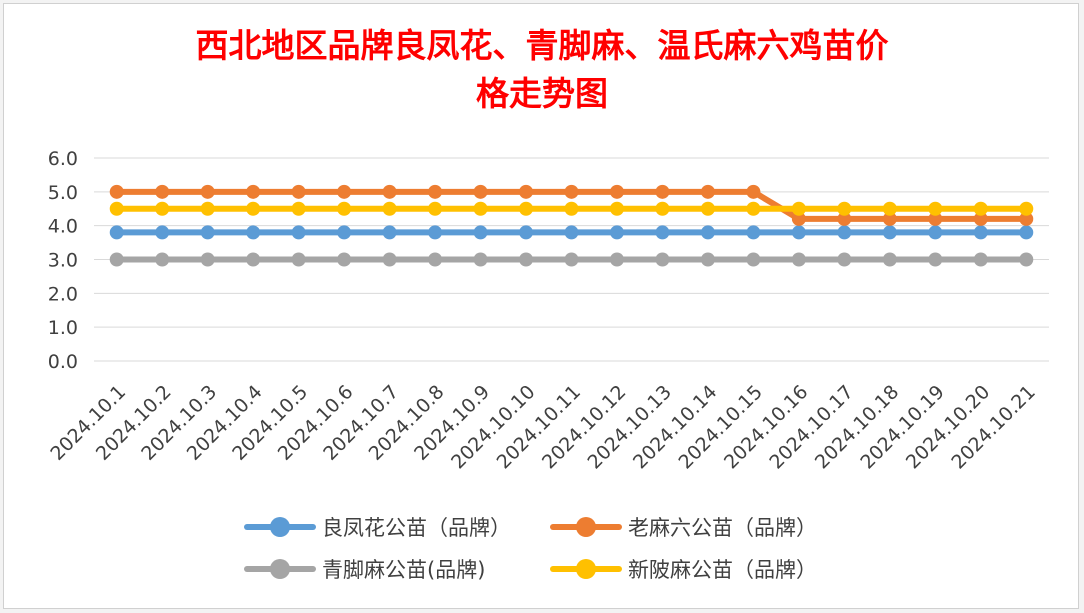 The height and width of the screenshot is (613, 1084). I want to click on y-tick-label-2: 2.0, so click(63, 294).